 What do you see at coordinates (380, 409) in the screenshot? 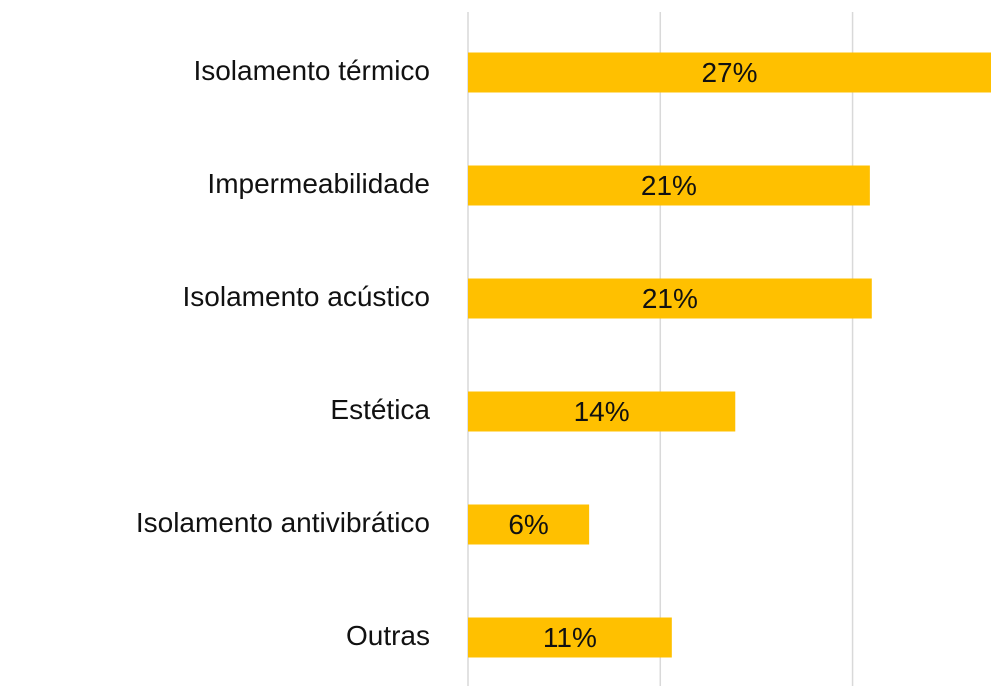
I see `category-label: Estética` at bounding box center [380, 409].